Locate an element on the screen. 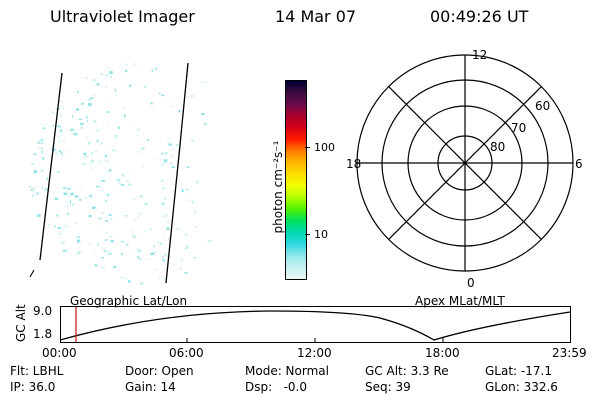  gc-alt-status: GC Alt: 3.3 Re is located at coordinates (407, 371).